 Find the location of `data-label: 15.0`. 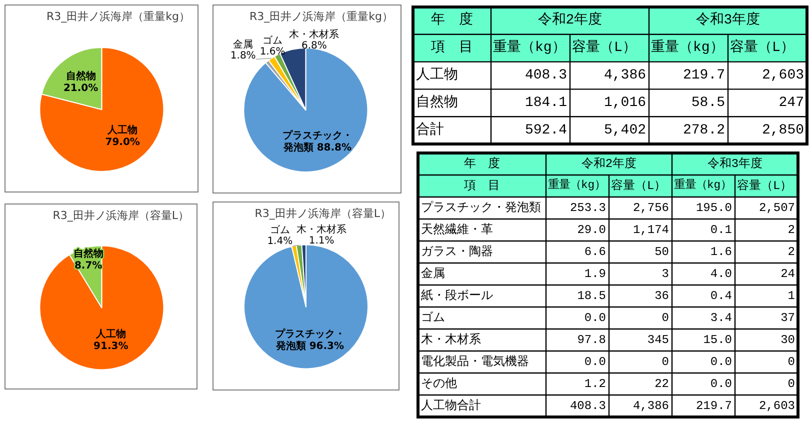

data-label: 15.0 is located at coordinates (717, 340).